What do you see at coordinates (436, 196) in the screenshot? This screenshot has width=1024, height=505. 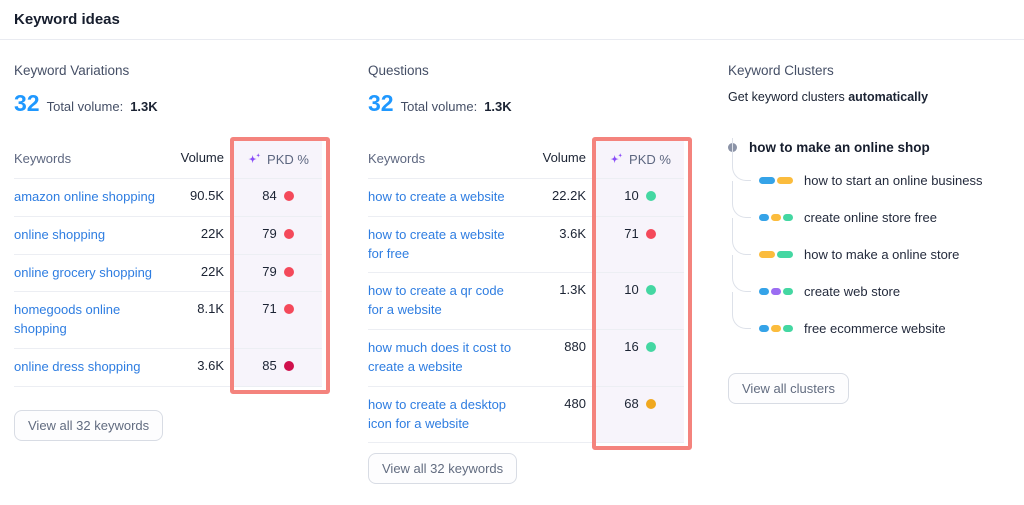 I see `keyword-link: how to create a website` at bounding box center [436, 196].